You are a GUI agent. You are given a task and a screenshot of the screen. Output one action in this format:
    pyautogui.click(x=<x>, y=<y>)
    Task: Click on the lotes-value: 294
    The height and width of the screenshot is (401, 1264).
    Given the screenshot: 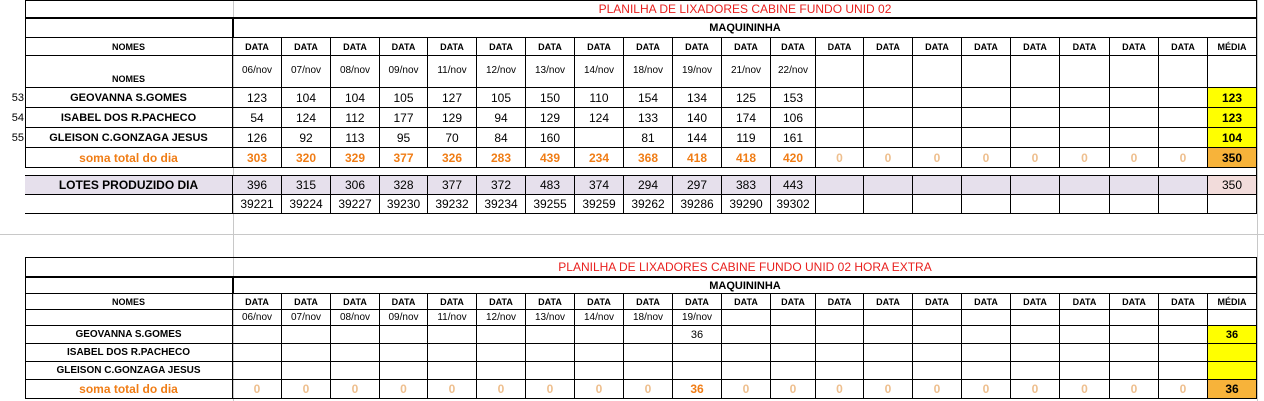 What is the action you would take?
    pyautogui.click(x=648, y=185)
    